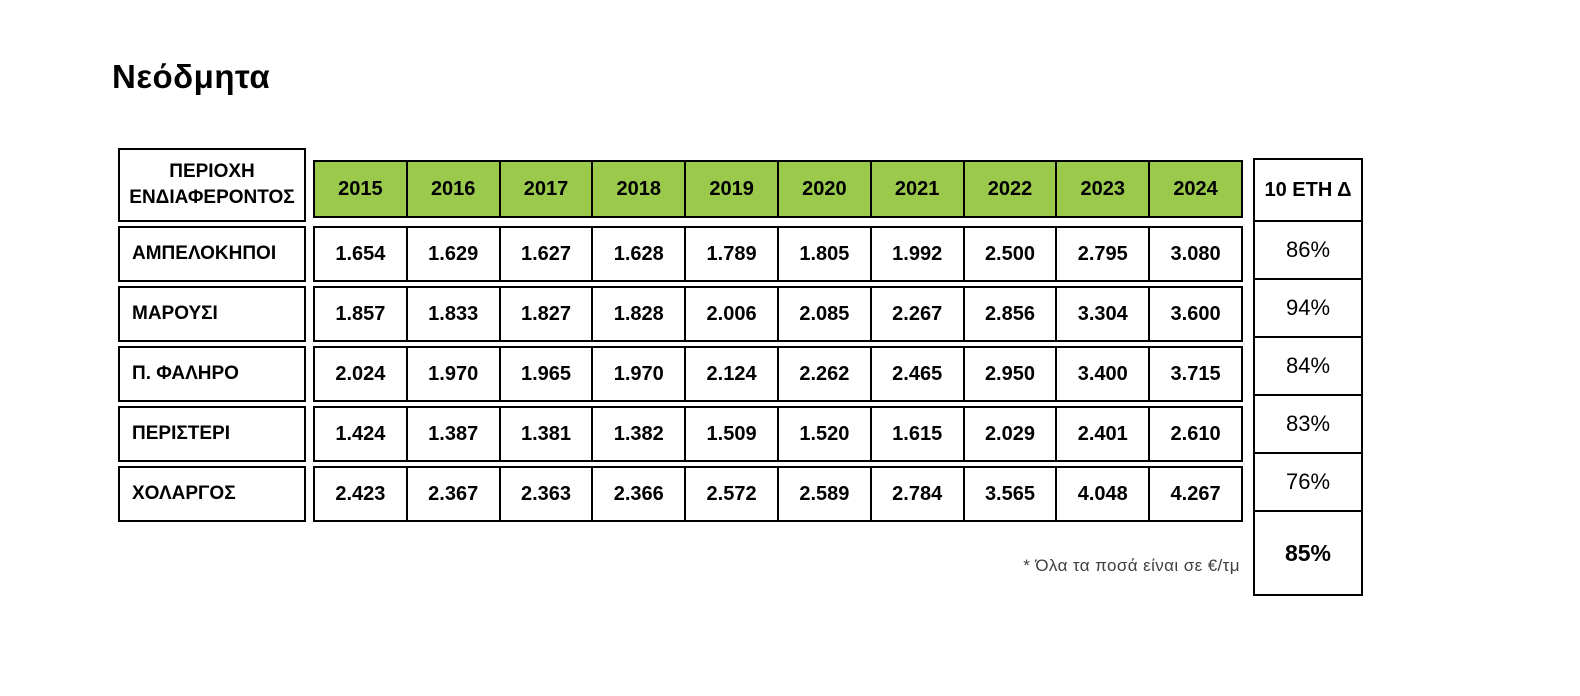  What do you see at coordinates (731, 189) in the screenshot?
I see `year-header-cell: 2019` at bounding box center [731, 189].